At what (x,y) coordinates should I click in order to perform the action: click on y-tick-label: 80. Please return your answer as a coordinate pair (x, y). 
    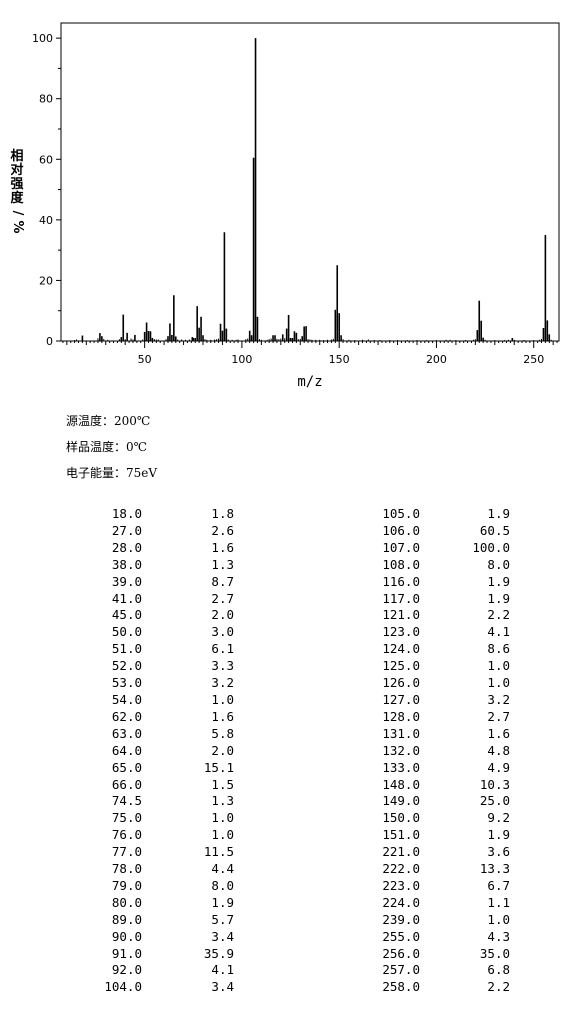
    Looking at the image, I should click on (46, 99).